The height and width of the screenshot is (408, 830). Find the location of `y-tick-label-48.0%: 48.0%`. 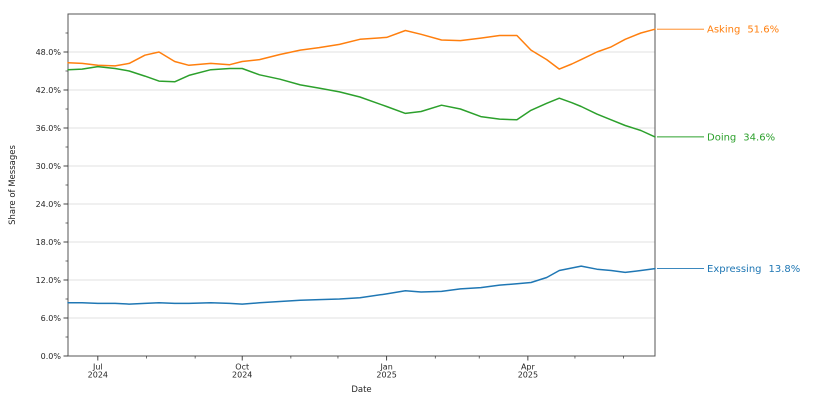

y-tick-label-48.0%: 48.0% is located at coordinates (49, 52).